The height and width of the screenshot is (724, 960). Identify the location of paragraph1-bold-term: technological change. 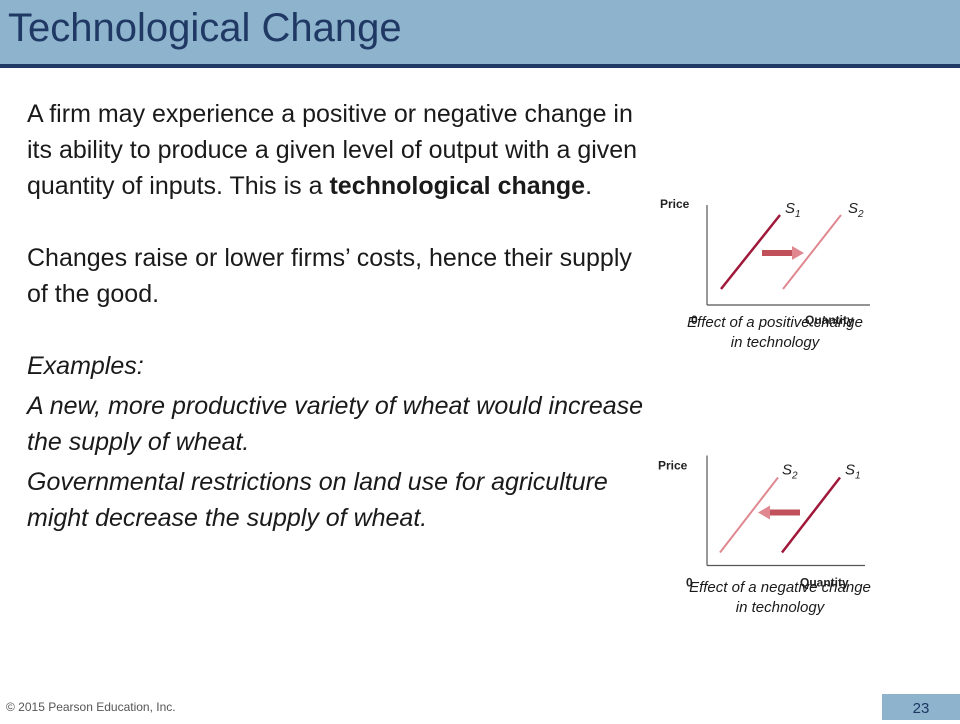
(457, 186).